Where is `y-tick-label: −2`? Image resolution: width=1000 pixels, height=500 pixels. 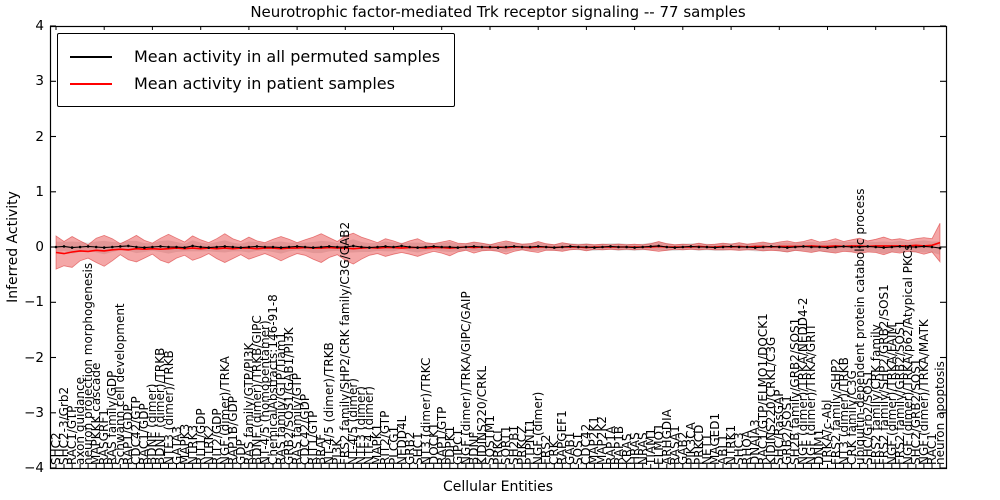 y-tick-label: −2 is located at coordinates (34, 357).